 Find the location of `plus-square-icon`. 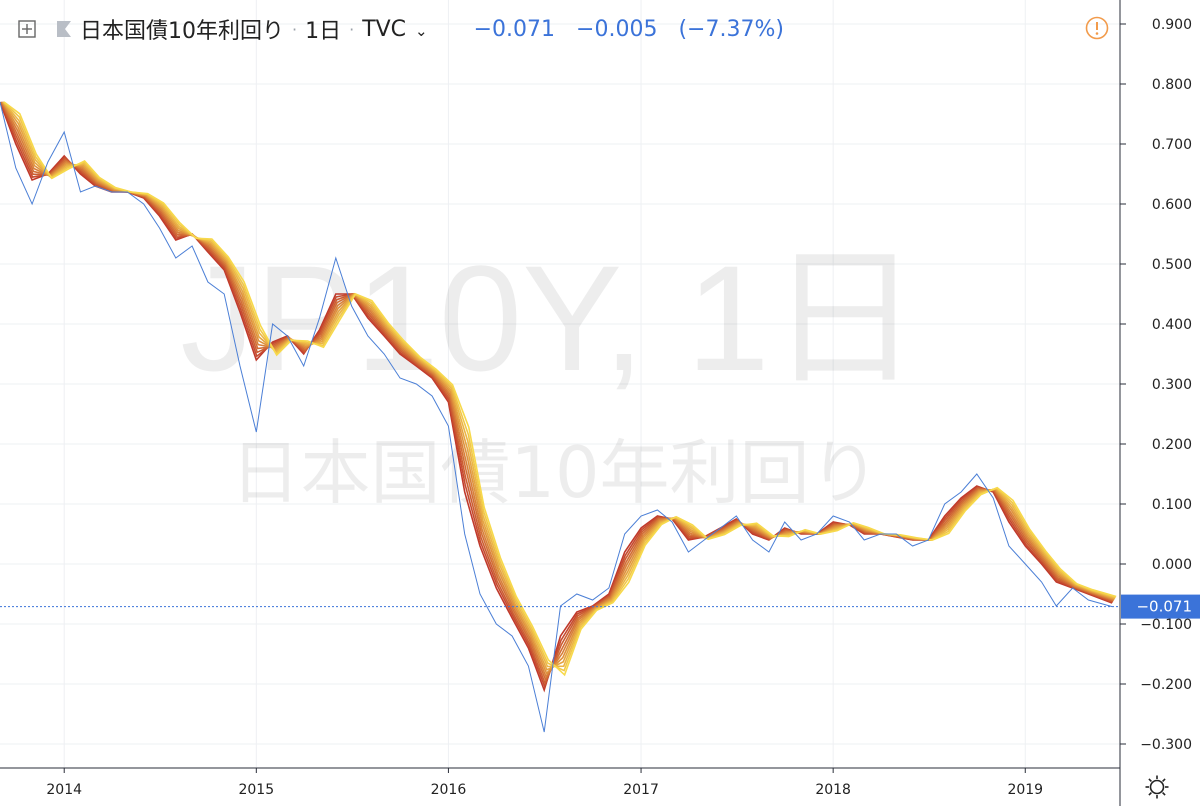

plus-square-icon is located at coordinates (27, 29).